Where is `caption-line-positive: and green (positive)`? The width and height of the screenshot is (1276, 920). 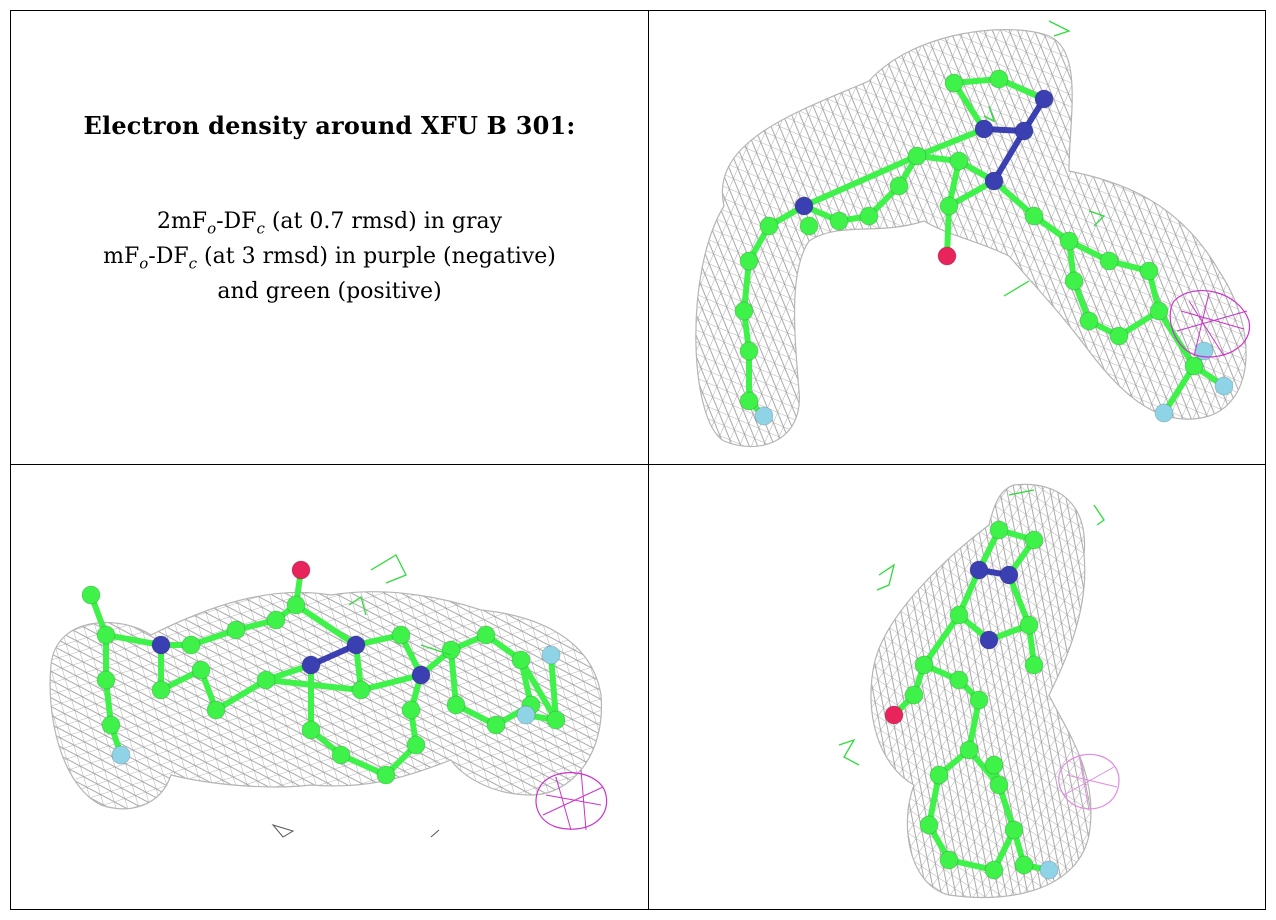
caption-line-positive: and green (positive) is located at coordinates (329, 291).